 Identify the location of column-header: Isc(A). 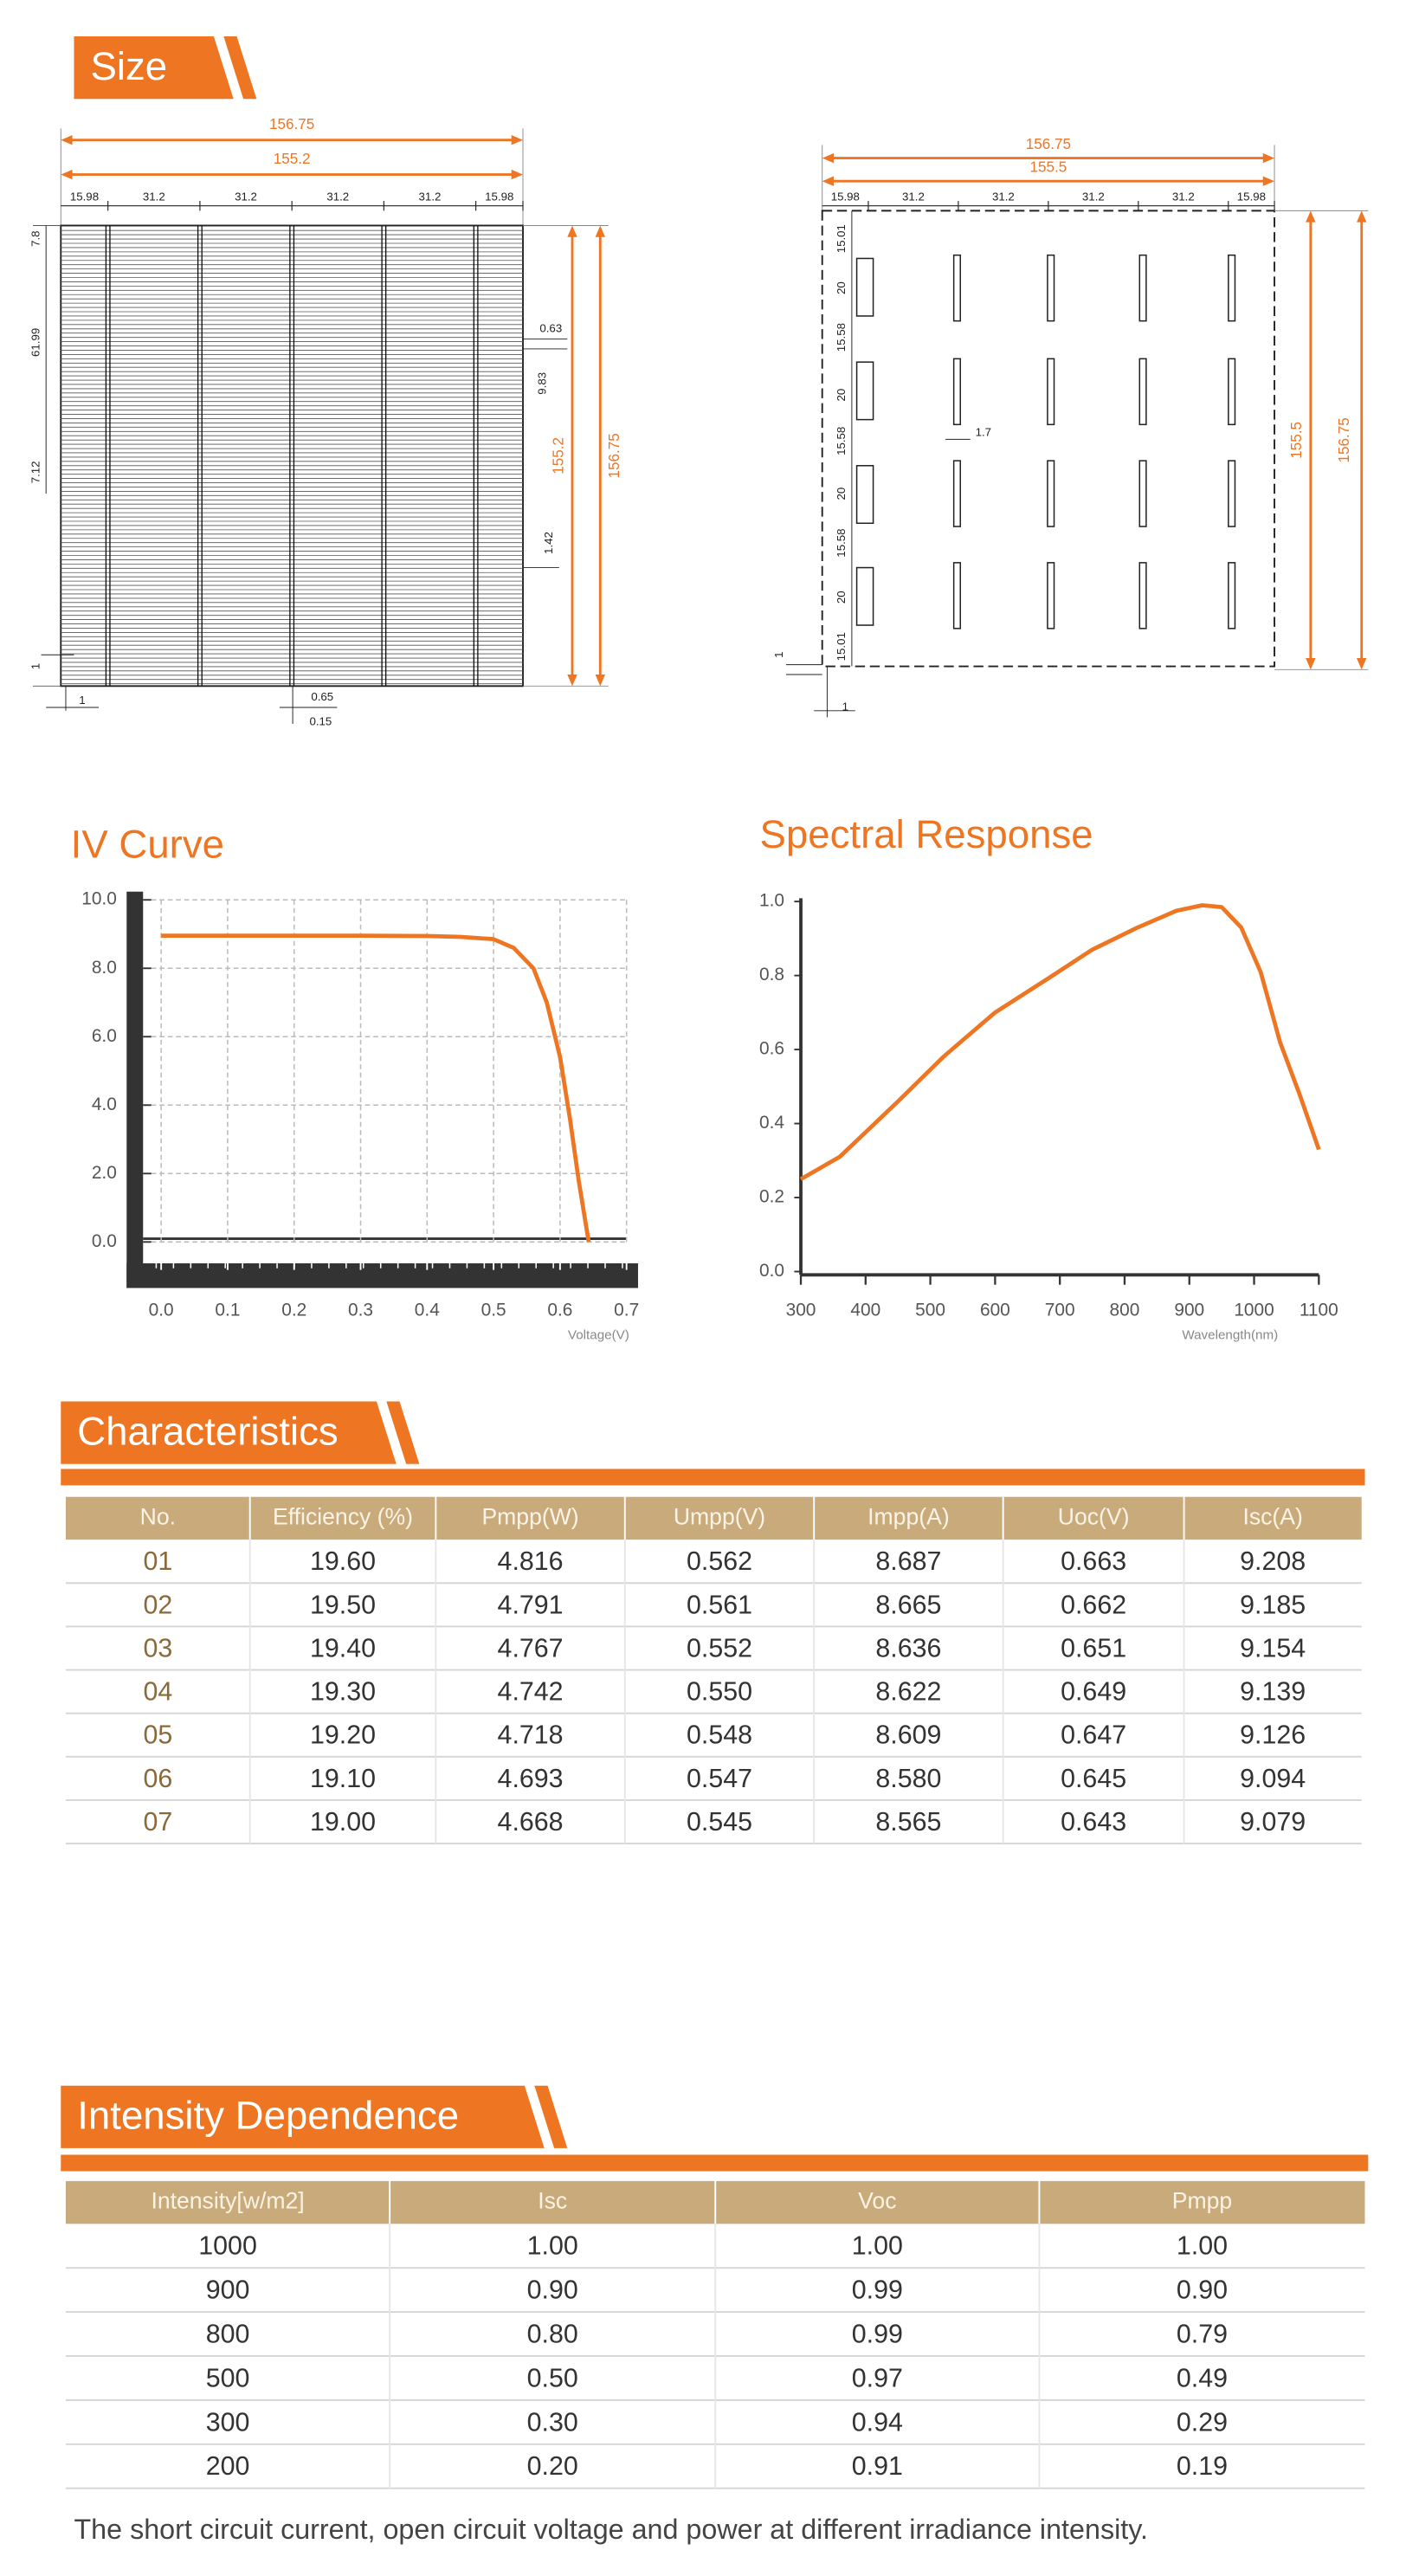
(1272, 1516).